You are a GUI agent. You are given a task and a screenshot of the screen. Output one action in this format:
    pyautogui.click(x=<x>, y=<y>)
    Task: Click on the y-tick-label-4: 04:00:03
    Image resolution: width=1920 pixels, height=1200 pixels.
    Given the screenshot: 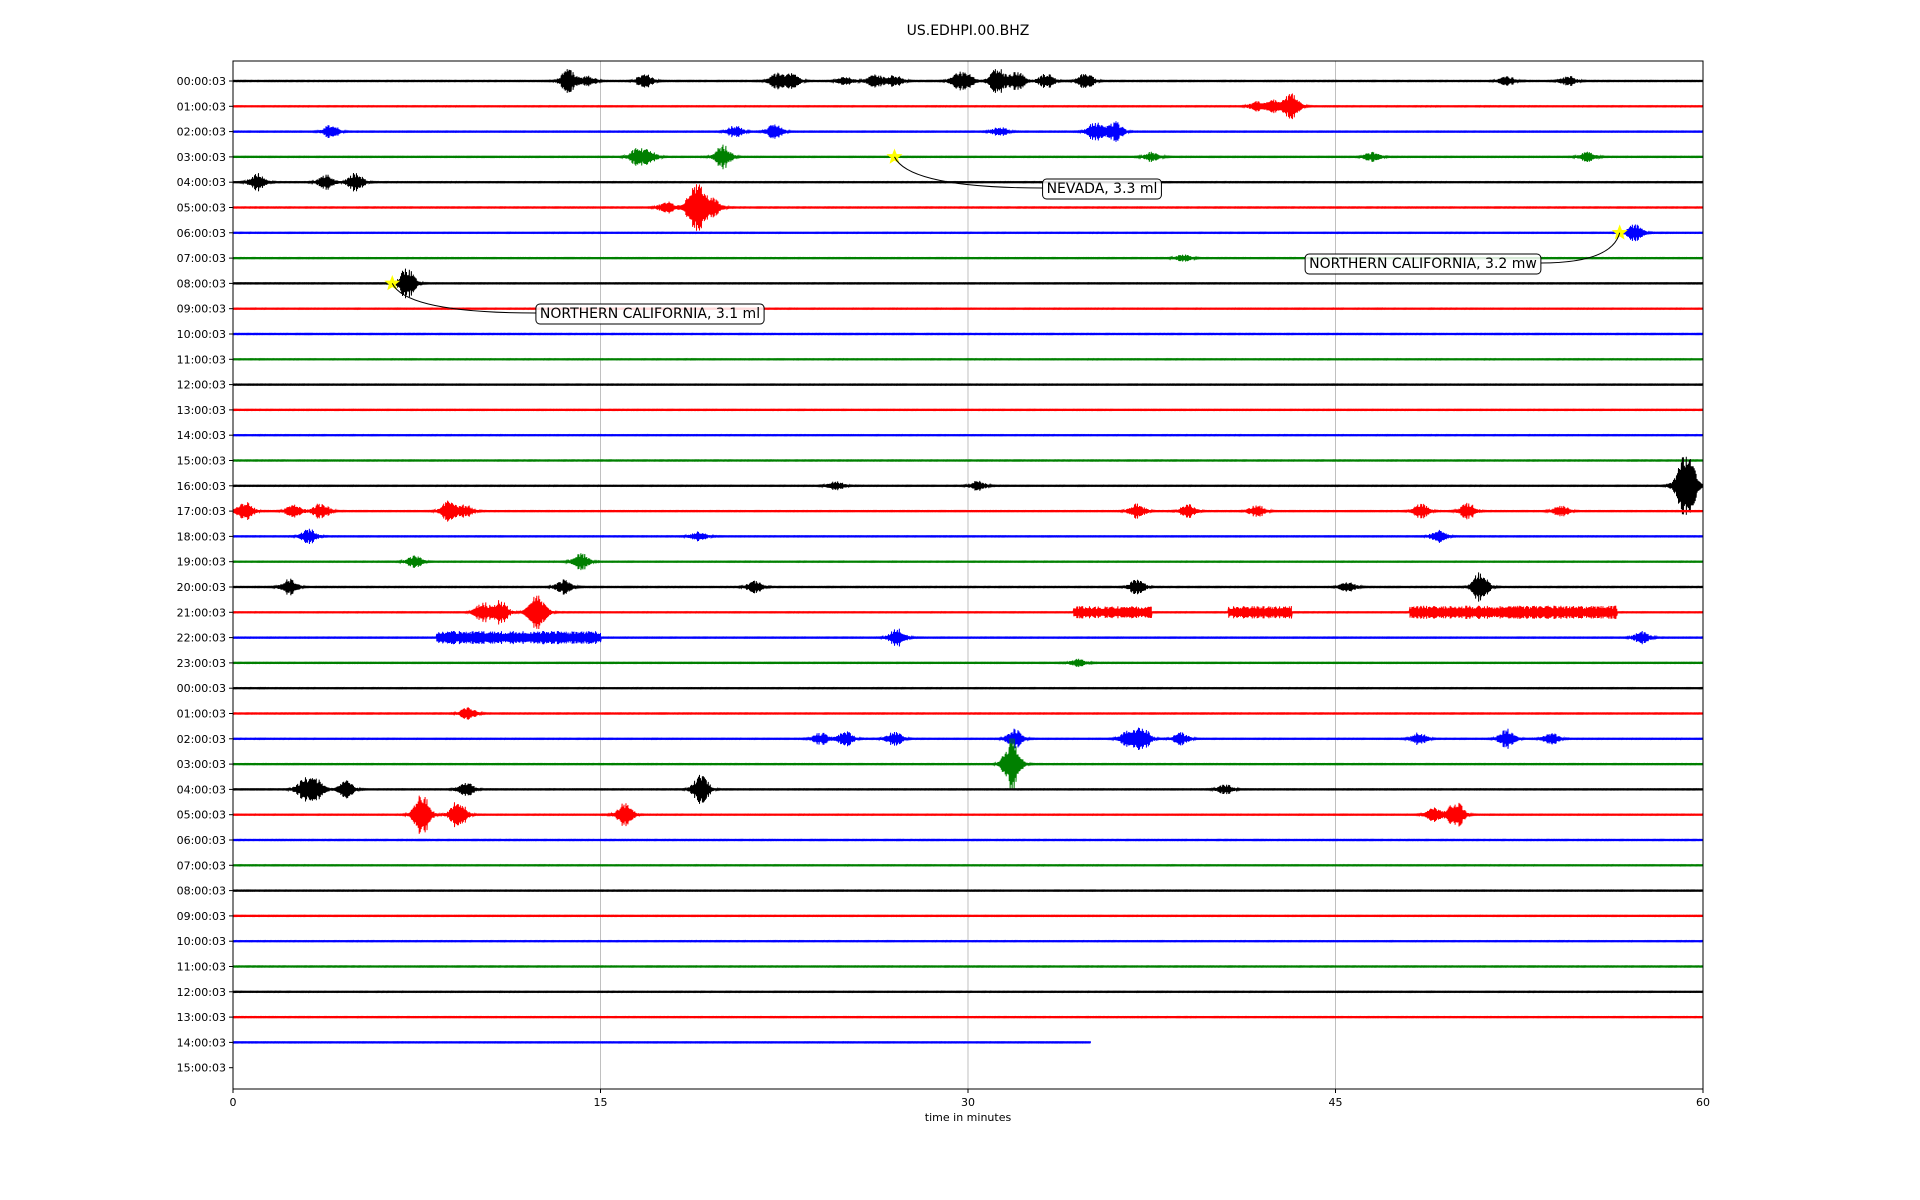 What is the action you would take?
    pyautogui.click(x=201, y=182)
    